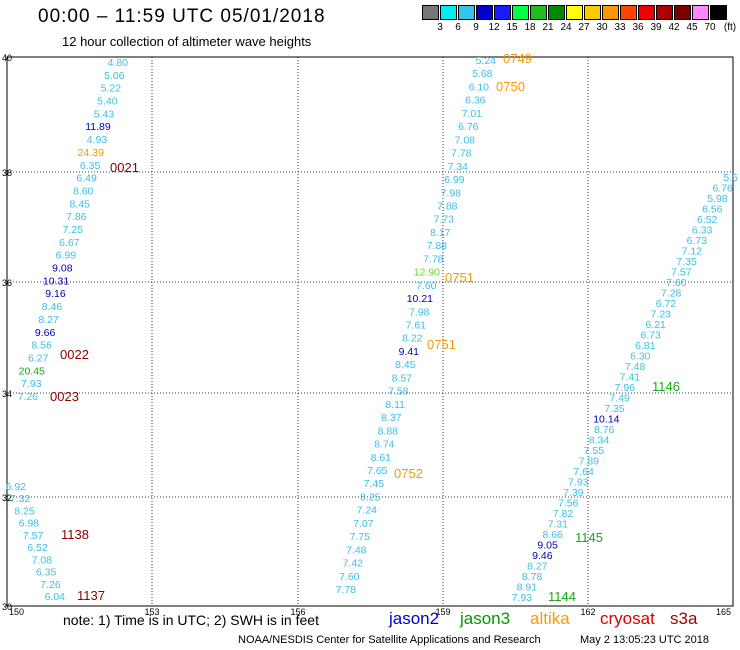 The height and width of the screenshot is (650, 740). I want to click on wave-height-label: 7.96, so click(625, 388).